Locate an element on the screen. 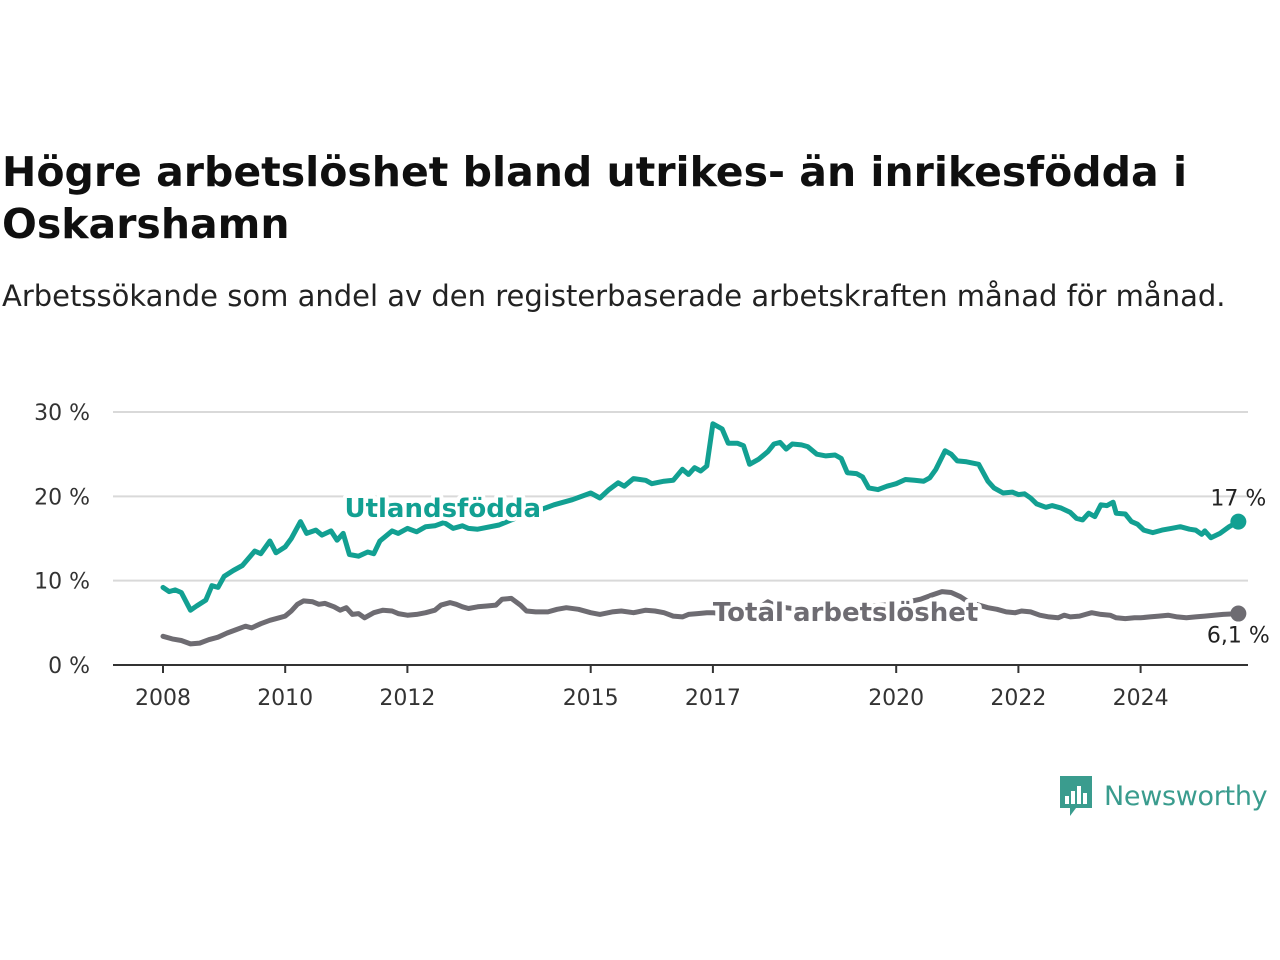 This screenshot has width=1280, height=960. x-tick-label: 2020 is located at coordinates (896, 698).